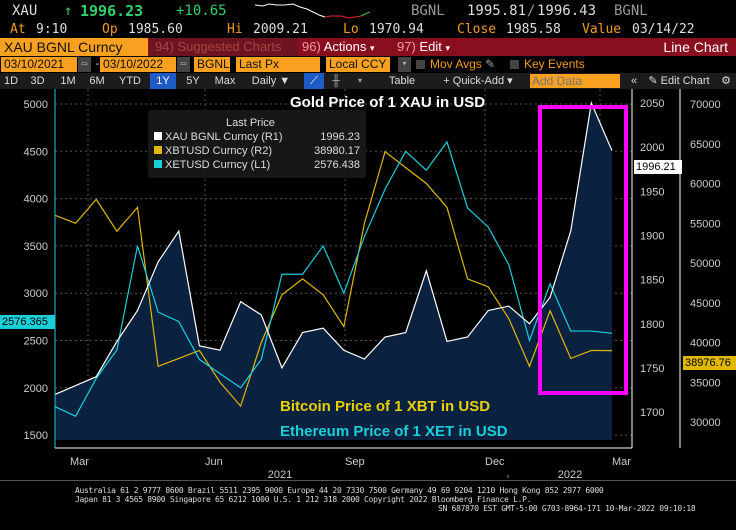 This screenshot has width=736, height=530. I want to click on source-input: BGNL, so click(212, 64).